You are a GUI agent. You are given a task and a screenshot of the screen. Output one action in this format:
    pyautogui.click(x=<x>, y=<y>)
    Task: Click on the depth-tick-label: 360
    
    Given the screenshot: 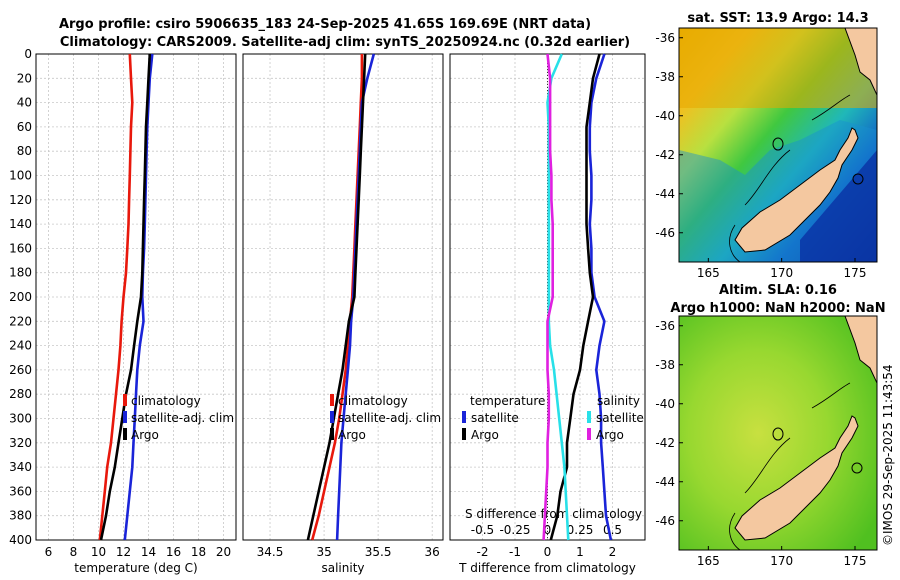 What is the action you would take?
    pyautogui.click(x=20, y=491)
    